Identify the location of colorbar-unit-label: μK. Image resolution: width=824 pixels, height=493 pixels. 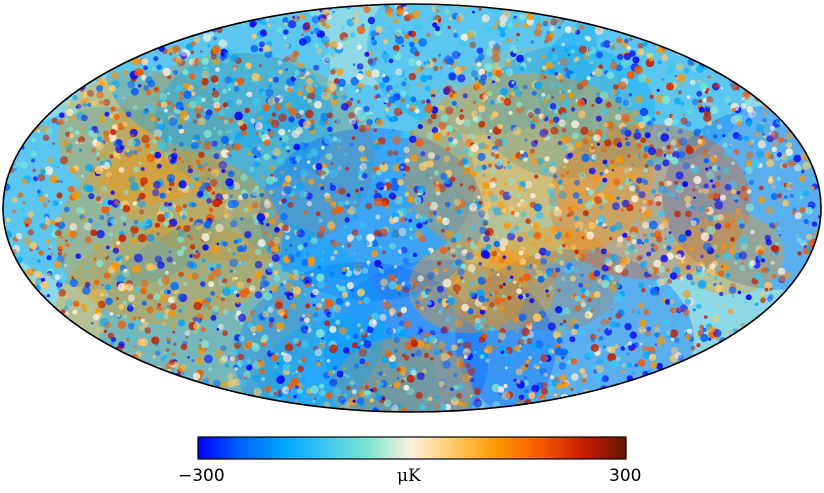
(409, 476).